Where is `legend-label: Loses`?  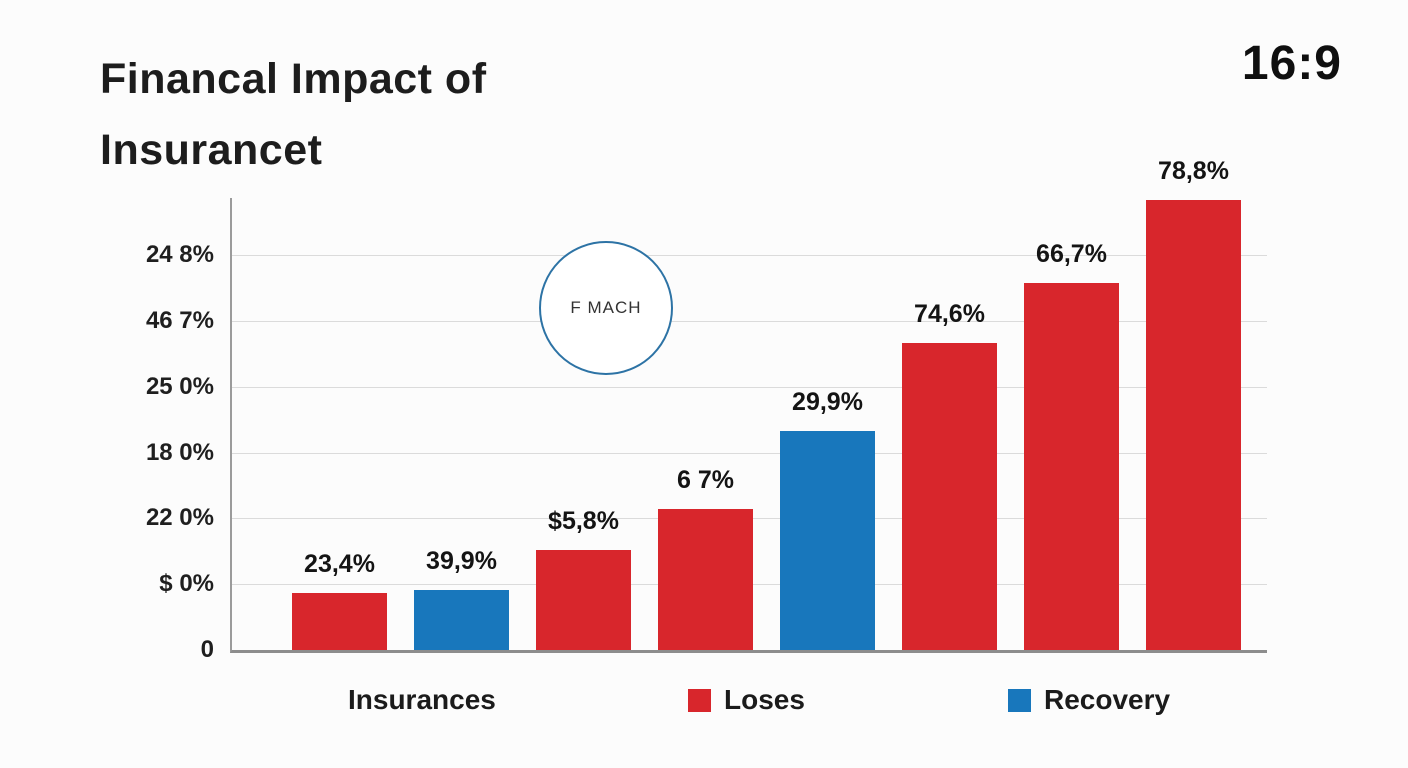
legend-label: Loses is located at coordinates (764, 699).